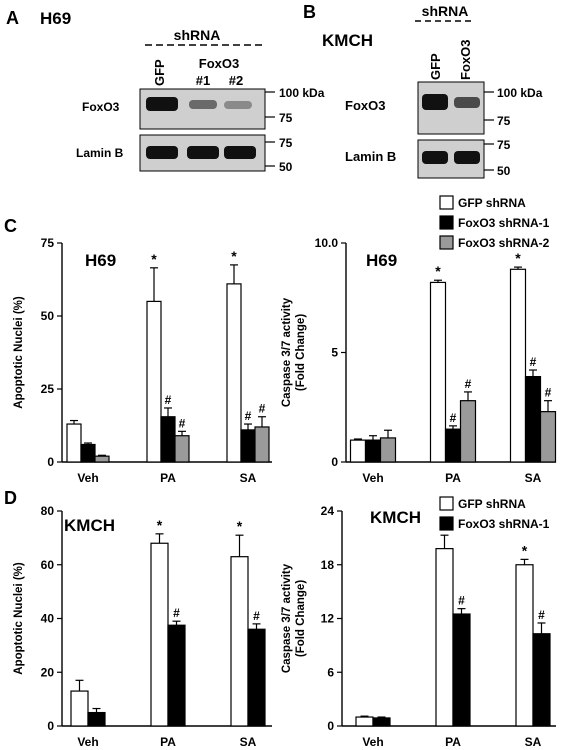 This screenshot has height=750, width=569. I want to click on panel-b-marker-75: 75, so click(504, 121).